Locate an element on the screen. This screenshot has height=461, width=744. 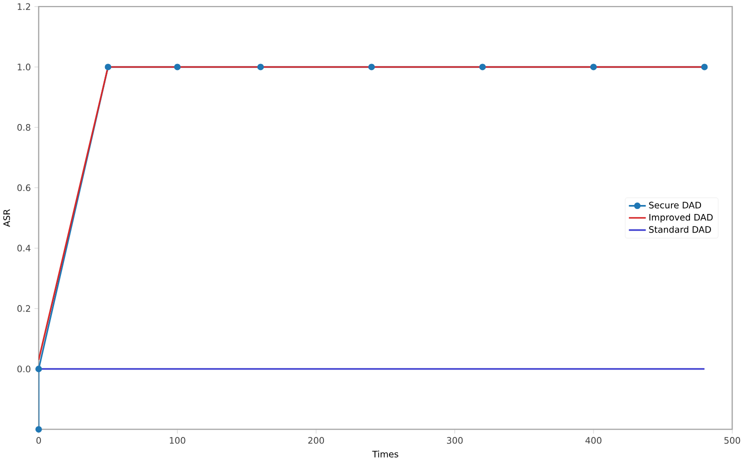
x-tick-label: 0 is located at coordinates (38, 440).